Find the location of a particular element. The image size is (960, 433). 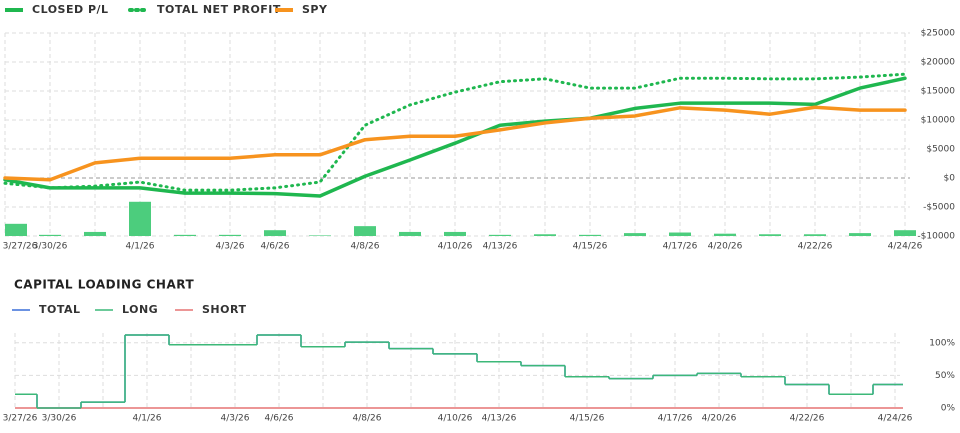

y-tick-label: $25000 is located at coordinates (938, 34).